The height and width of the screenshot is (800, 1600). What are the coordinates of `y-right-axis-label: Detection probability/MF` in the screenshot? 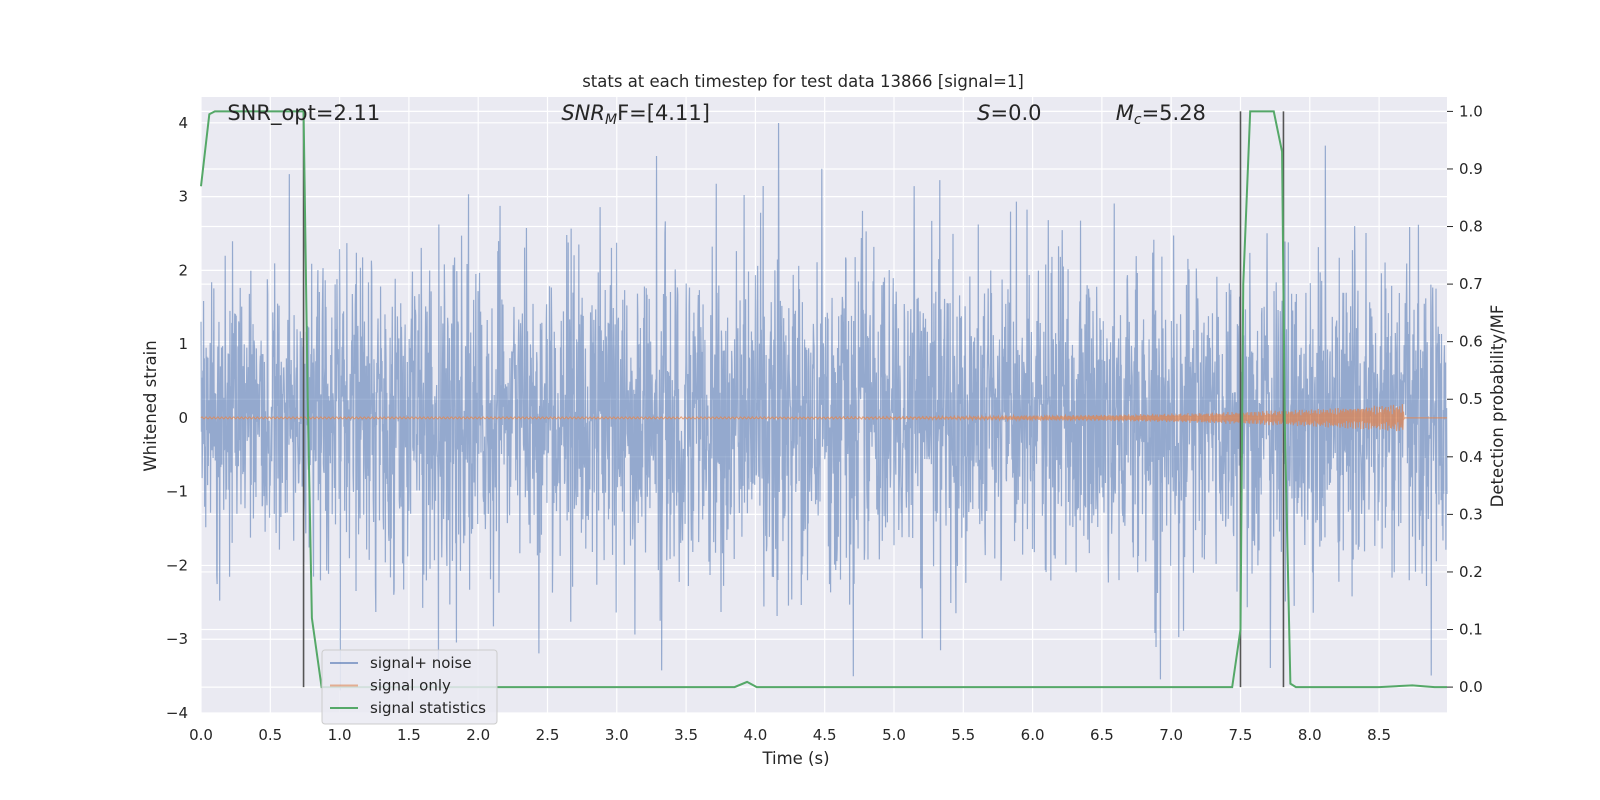 It's located at (1497, 406).